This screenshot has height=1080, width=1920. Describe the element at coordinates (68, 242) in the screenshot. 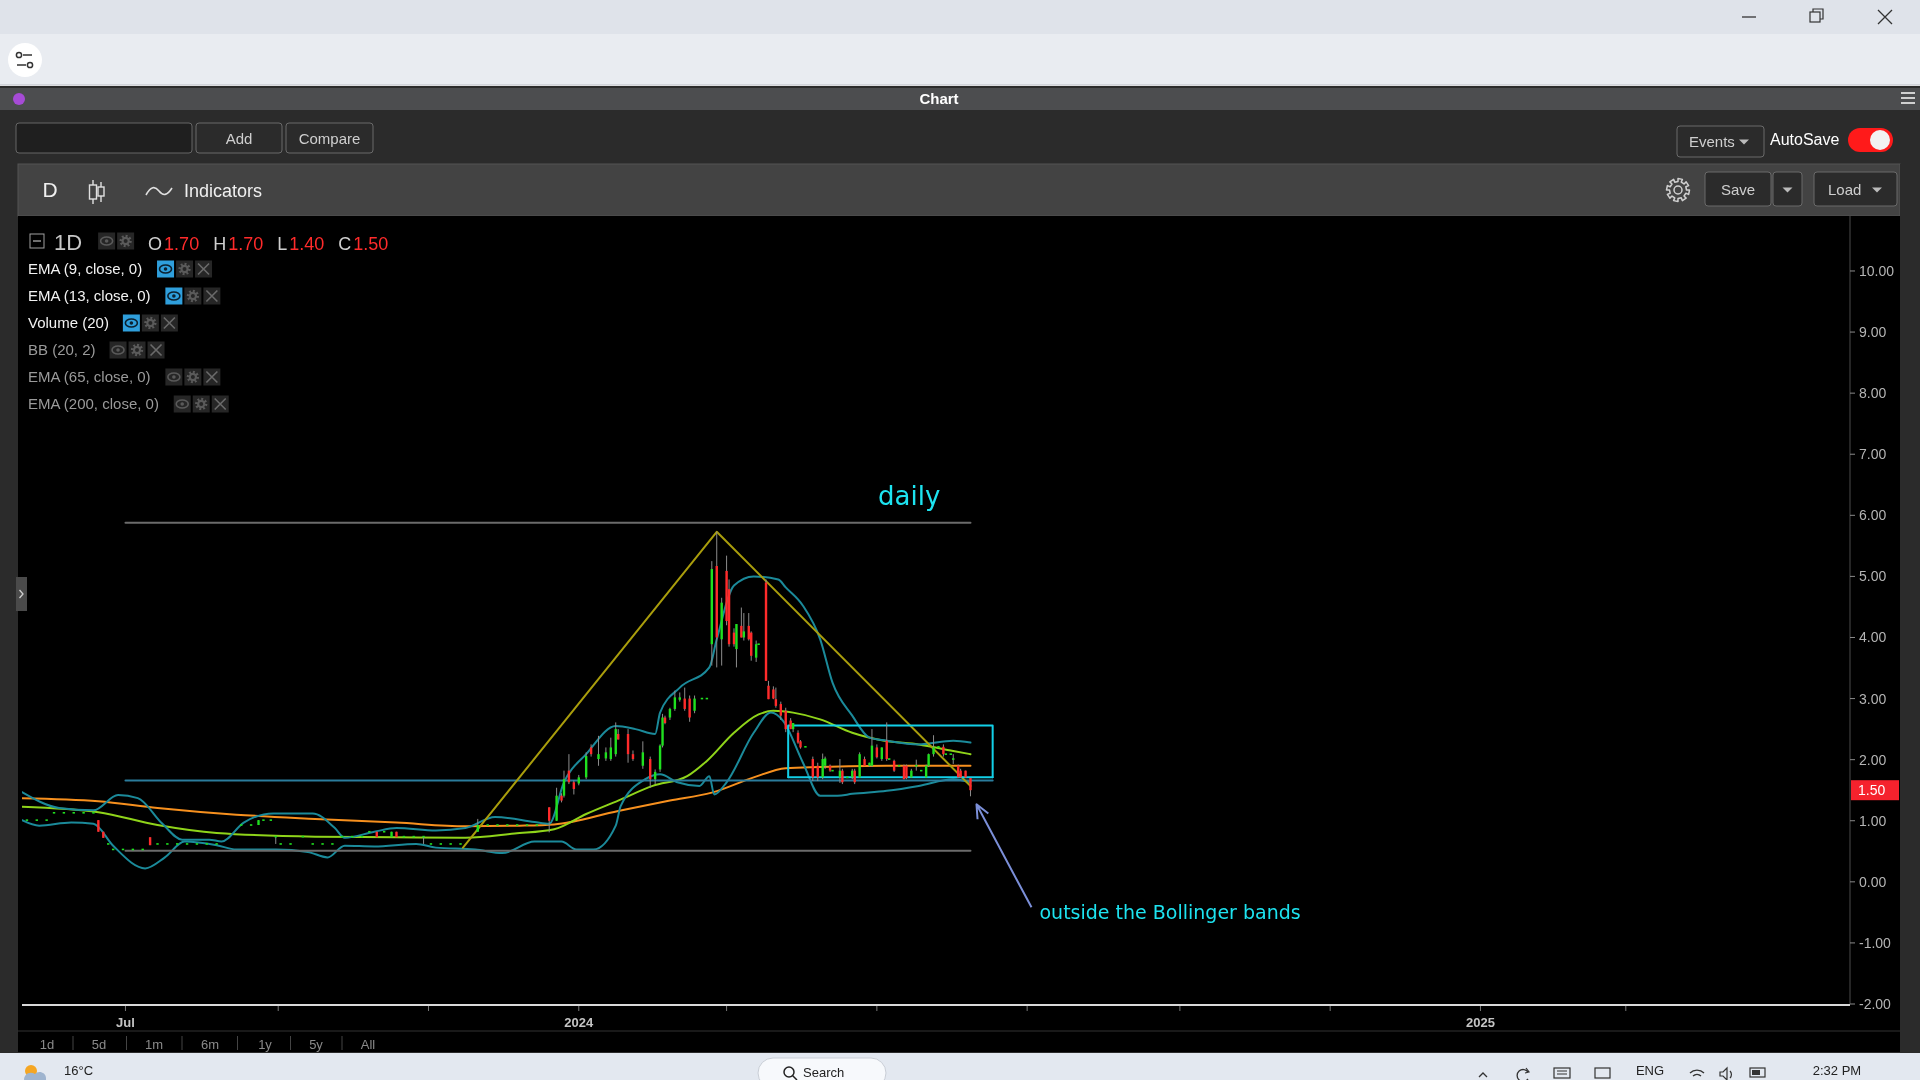

I see `text: 1D` at that location.